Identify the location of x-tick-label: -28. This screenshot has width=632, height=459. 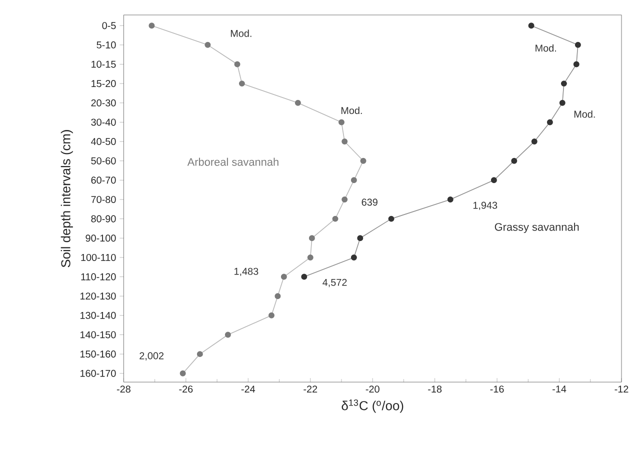
(123, 389).